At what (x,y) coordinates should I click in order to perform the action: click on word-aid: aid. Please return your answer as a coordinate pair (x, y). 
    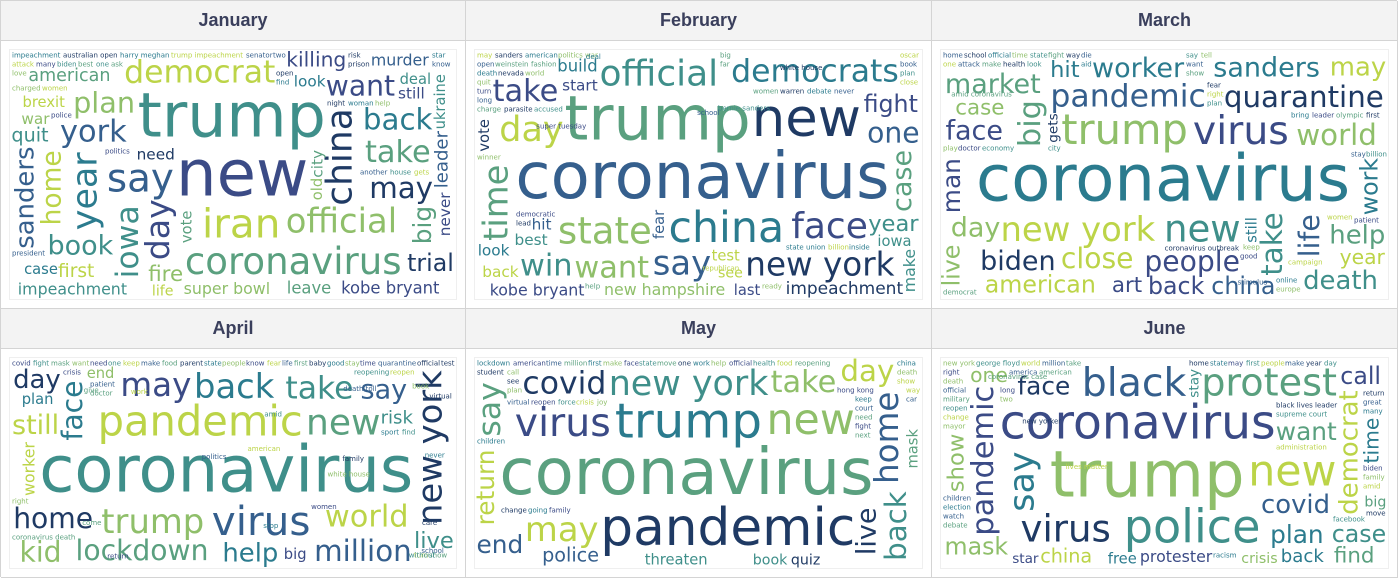
    Looking at the image, I should click on (1086, 64).